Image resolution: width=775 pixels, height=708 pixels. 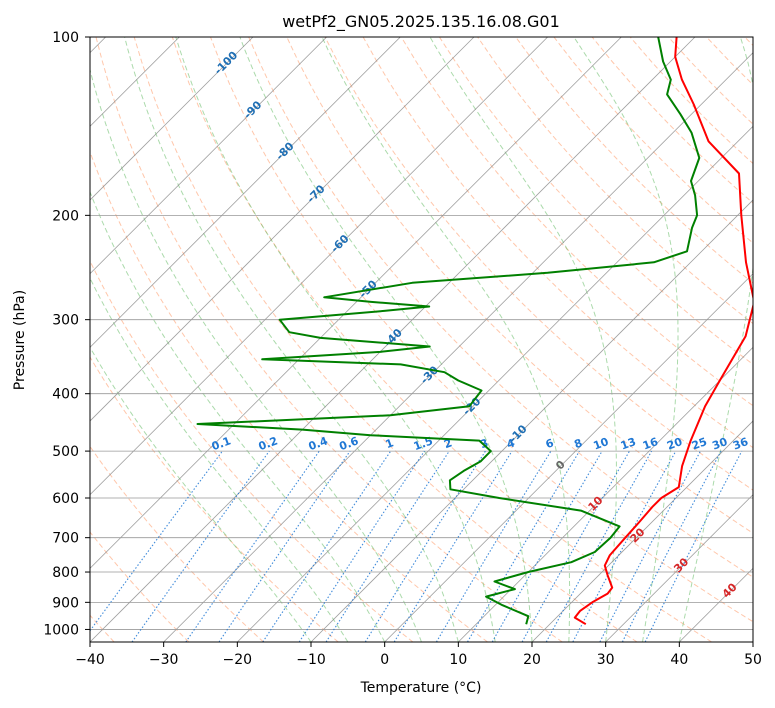 What do you see at coordinates (628, 443) in the screenshot?
I see `mixing-ratio-label: 13` at bounding box center [628, 443].